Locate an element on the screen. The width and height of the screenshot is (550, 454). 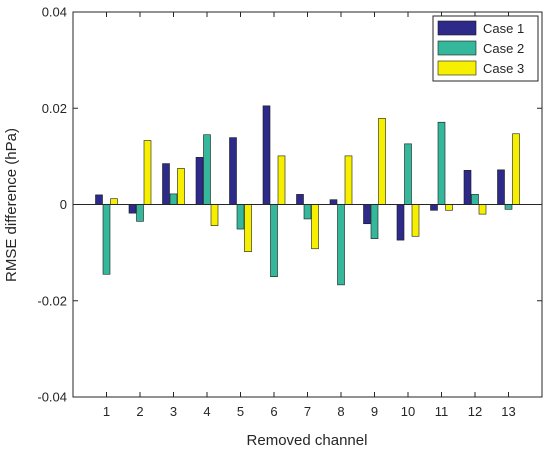
bar-case-3-ch4 is located at coordinates (214, 215).